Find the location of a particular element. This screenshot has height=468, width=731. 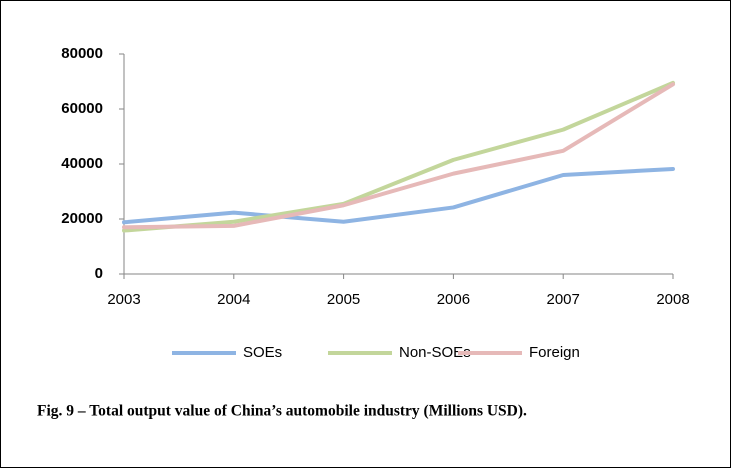

y-tick-label: 0 is located at coordinates (99, 273).